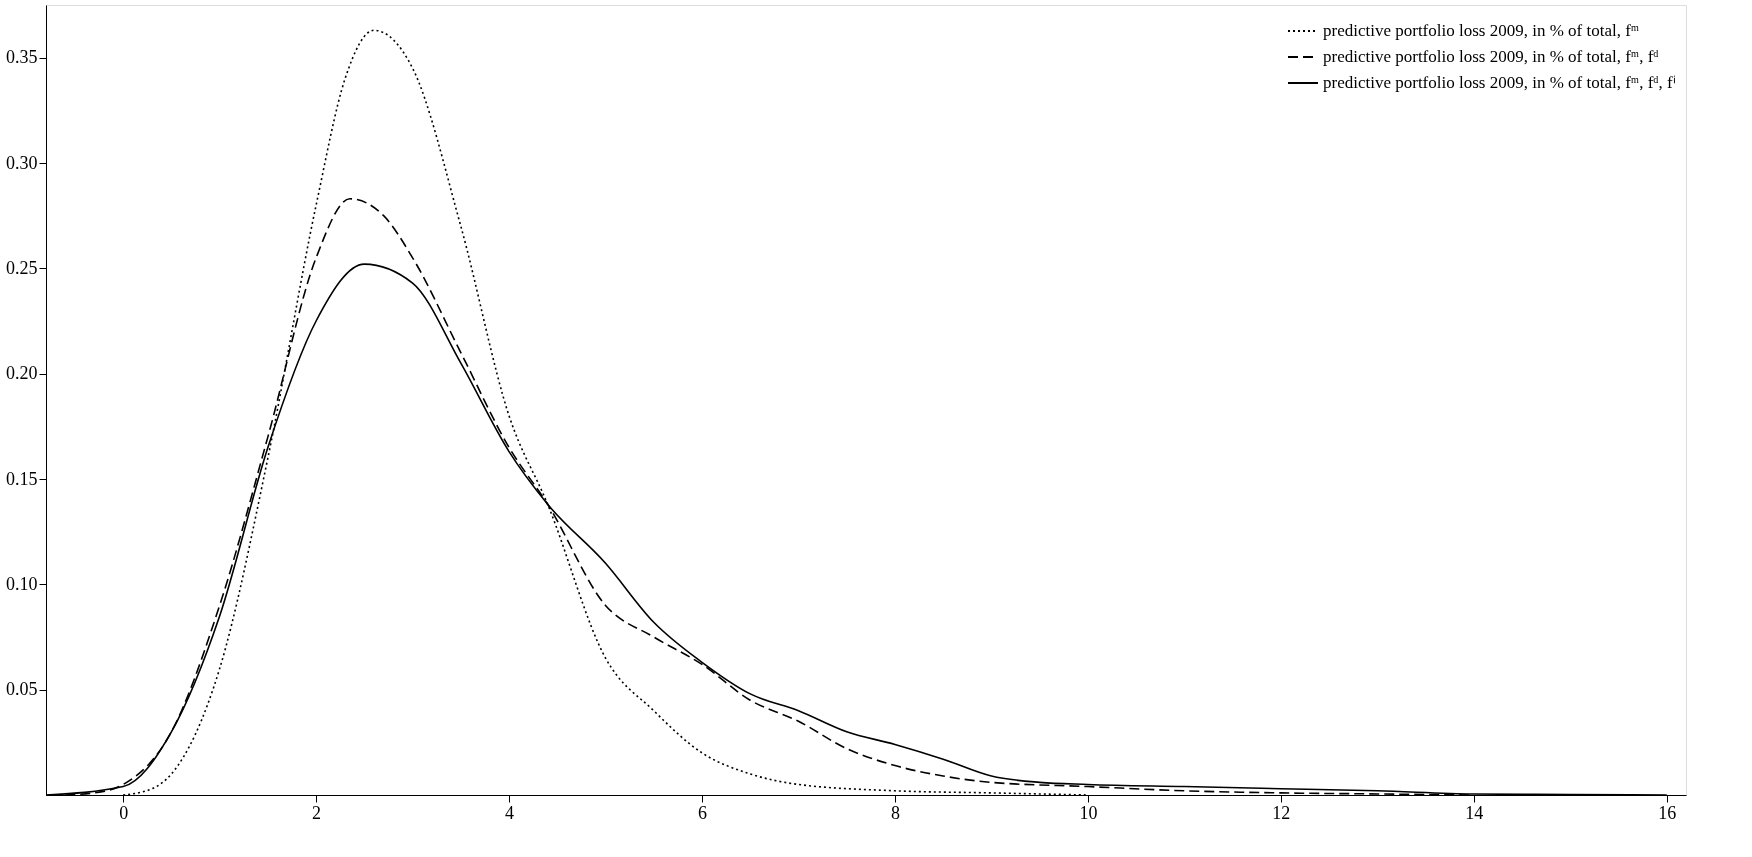 The height and width of the screenshot is (857, 1752). What do you see at coordinates (124, 812) in the screenshot?
I see `x-tick-label: 0` at bounding box center [124, 812].